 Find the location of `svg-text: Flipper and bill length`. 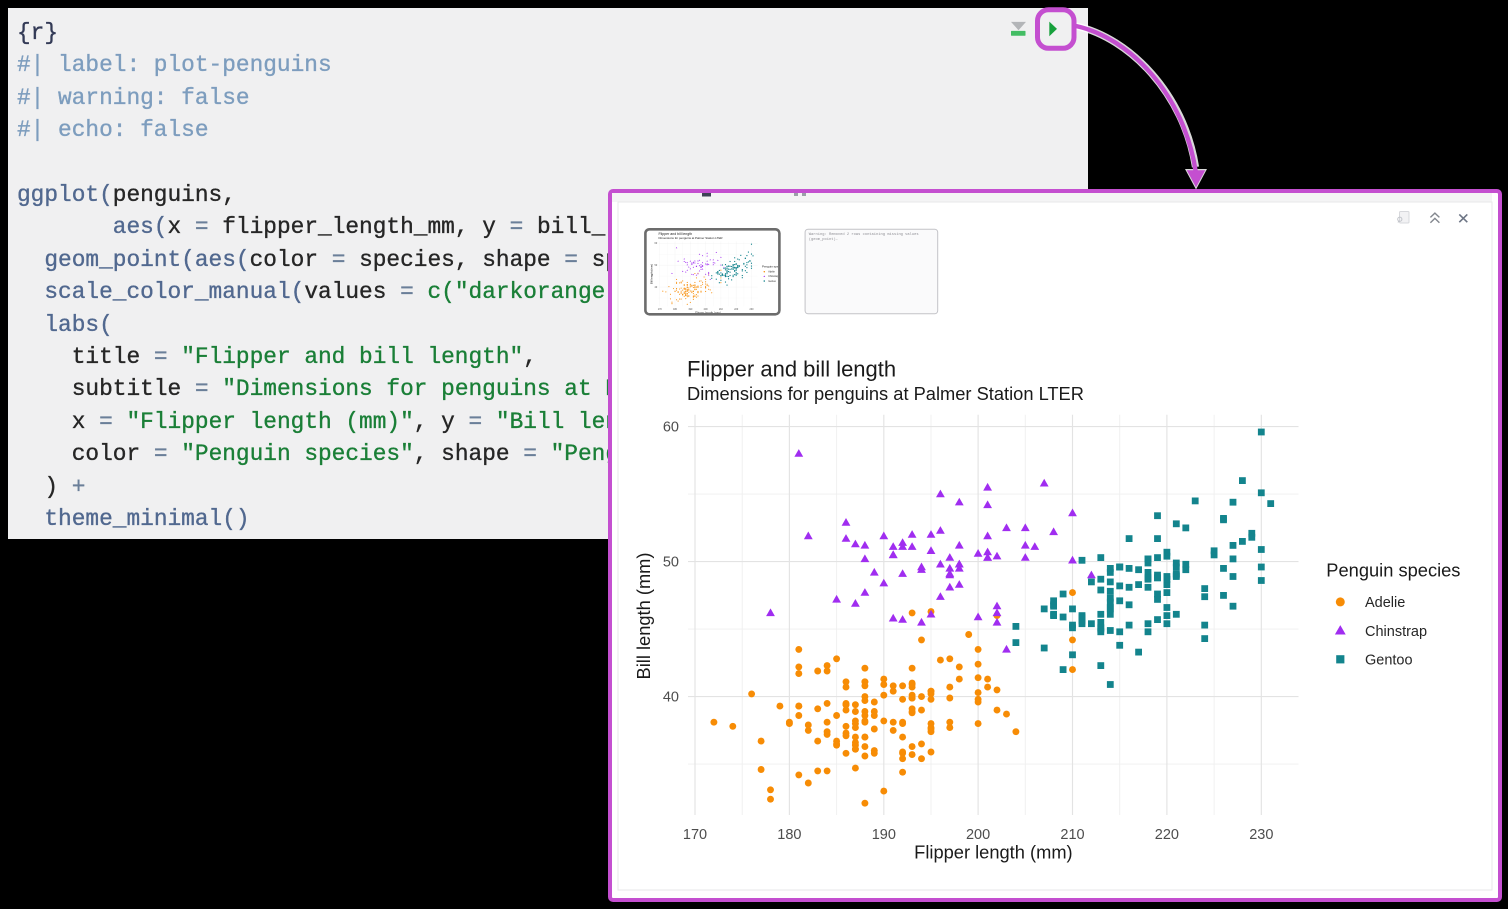

svg-text: Flipper and bill length is located at coordinates (791, 369).